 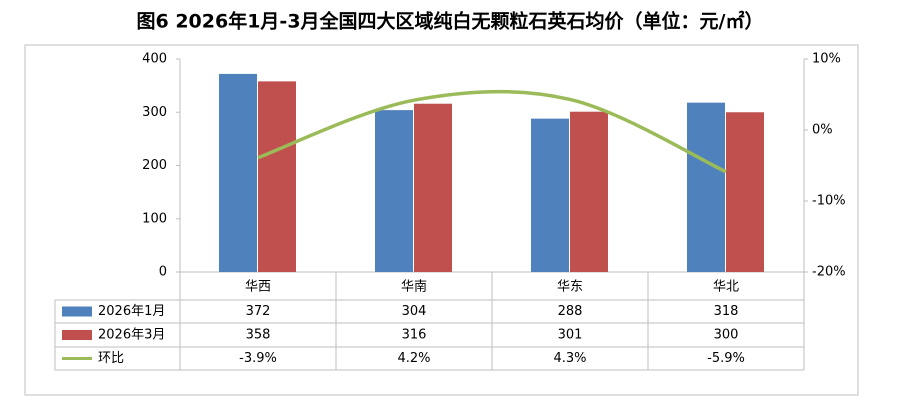 What do you see at coordinates (154, 218) in the screenshot?
I see `y-tick-label: 100` at bounding box center [154, 218].